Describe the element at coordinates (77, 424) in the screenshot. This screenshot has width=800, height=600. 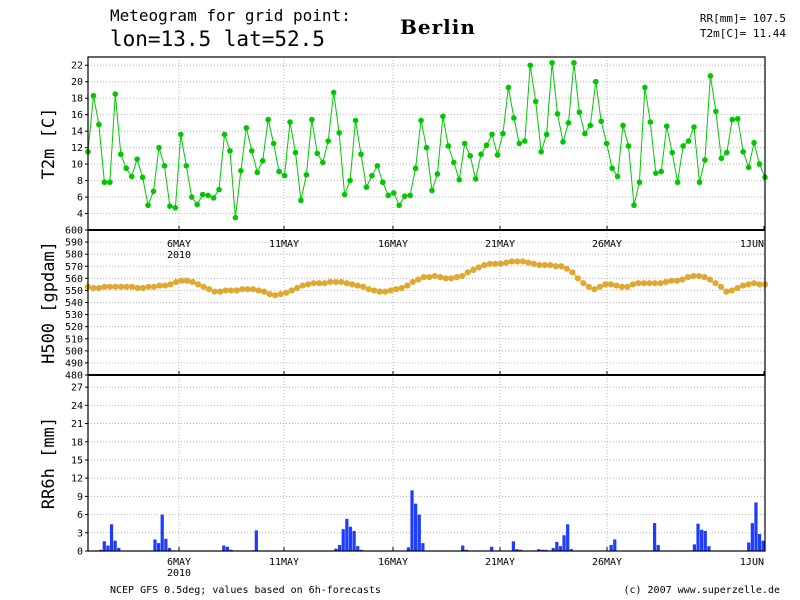
I see `rr-y-tick-label: 21` at that location.